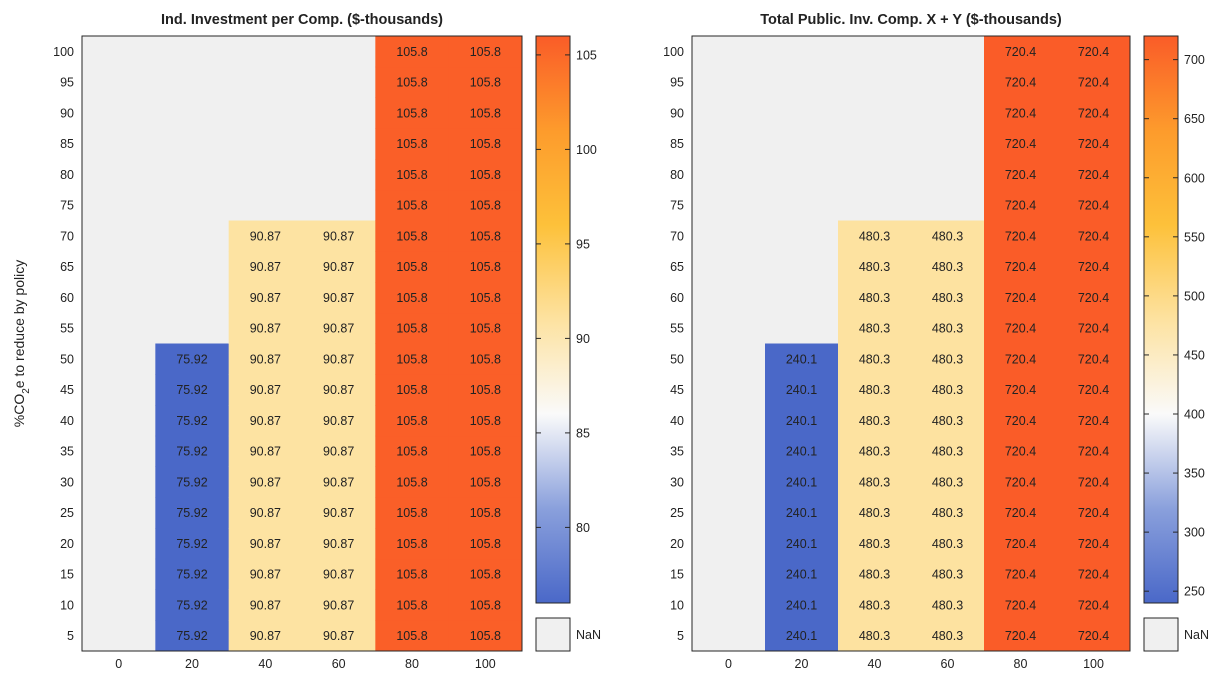 Image resolution: width=1217 pixels, height=679 pixels. What do you see at coordinates (67, 482) in the screenshot?
I see `y-tick-label: 30` at bounding box center [67, 482].